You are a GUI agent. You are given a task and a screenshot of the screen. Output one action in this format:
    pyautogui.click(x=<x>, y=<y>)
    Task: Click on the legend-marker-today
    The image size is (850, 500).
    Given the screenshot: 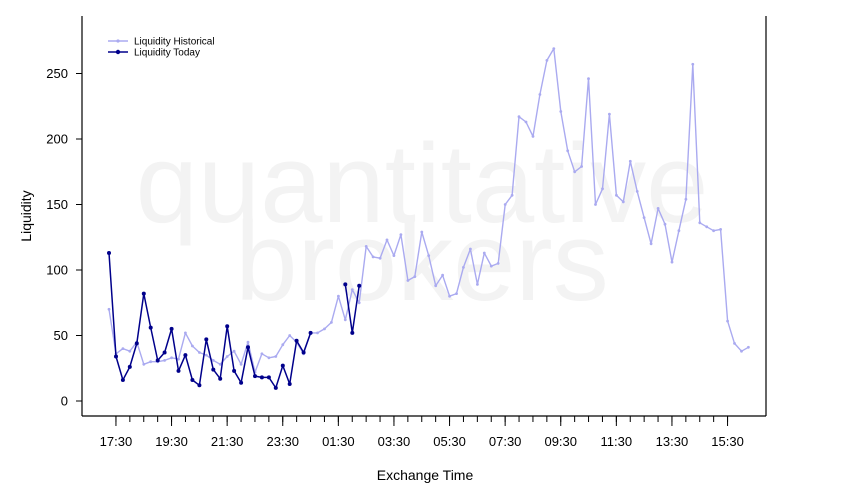 What is the action you would take?
    pyautogui.click(x=118, y=52)
    